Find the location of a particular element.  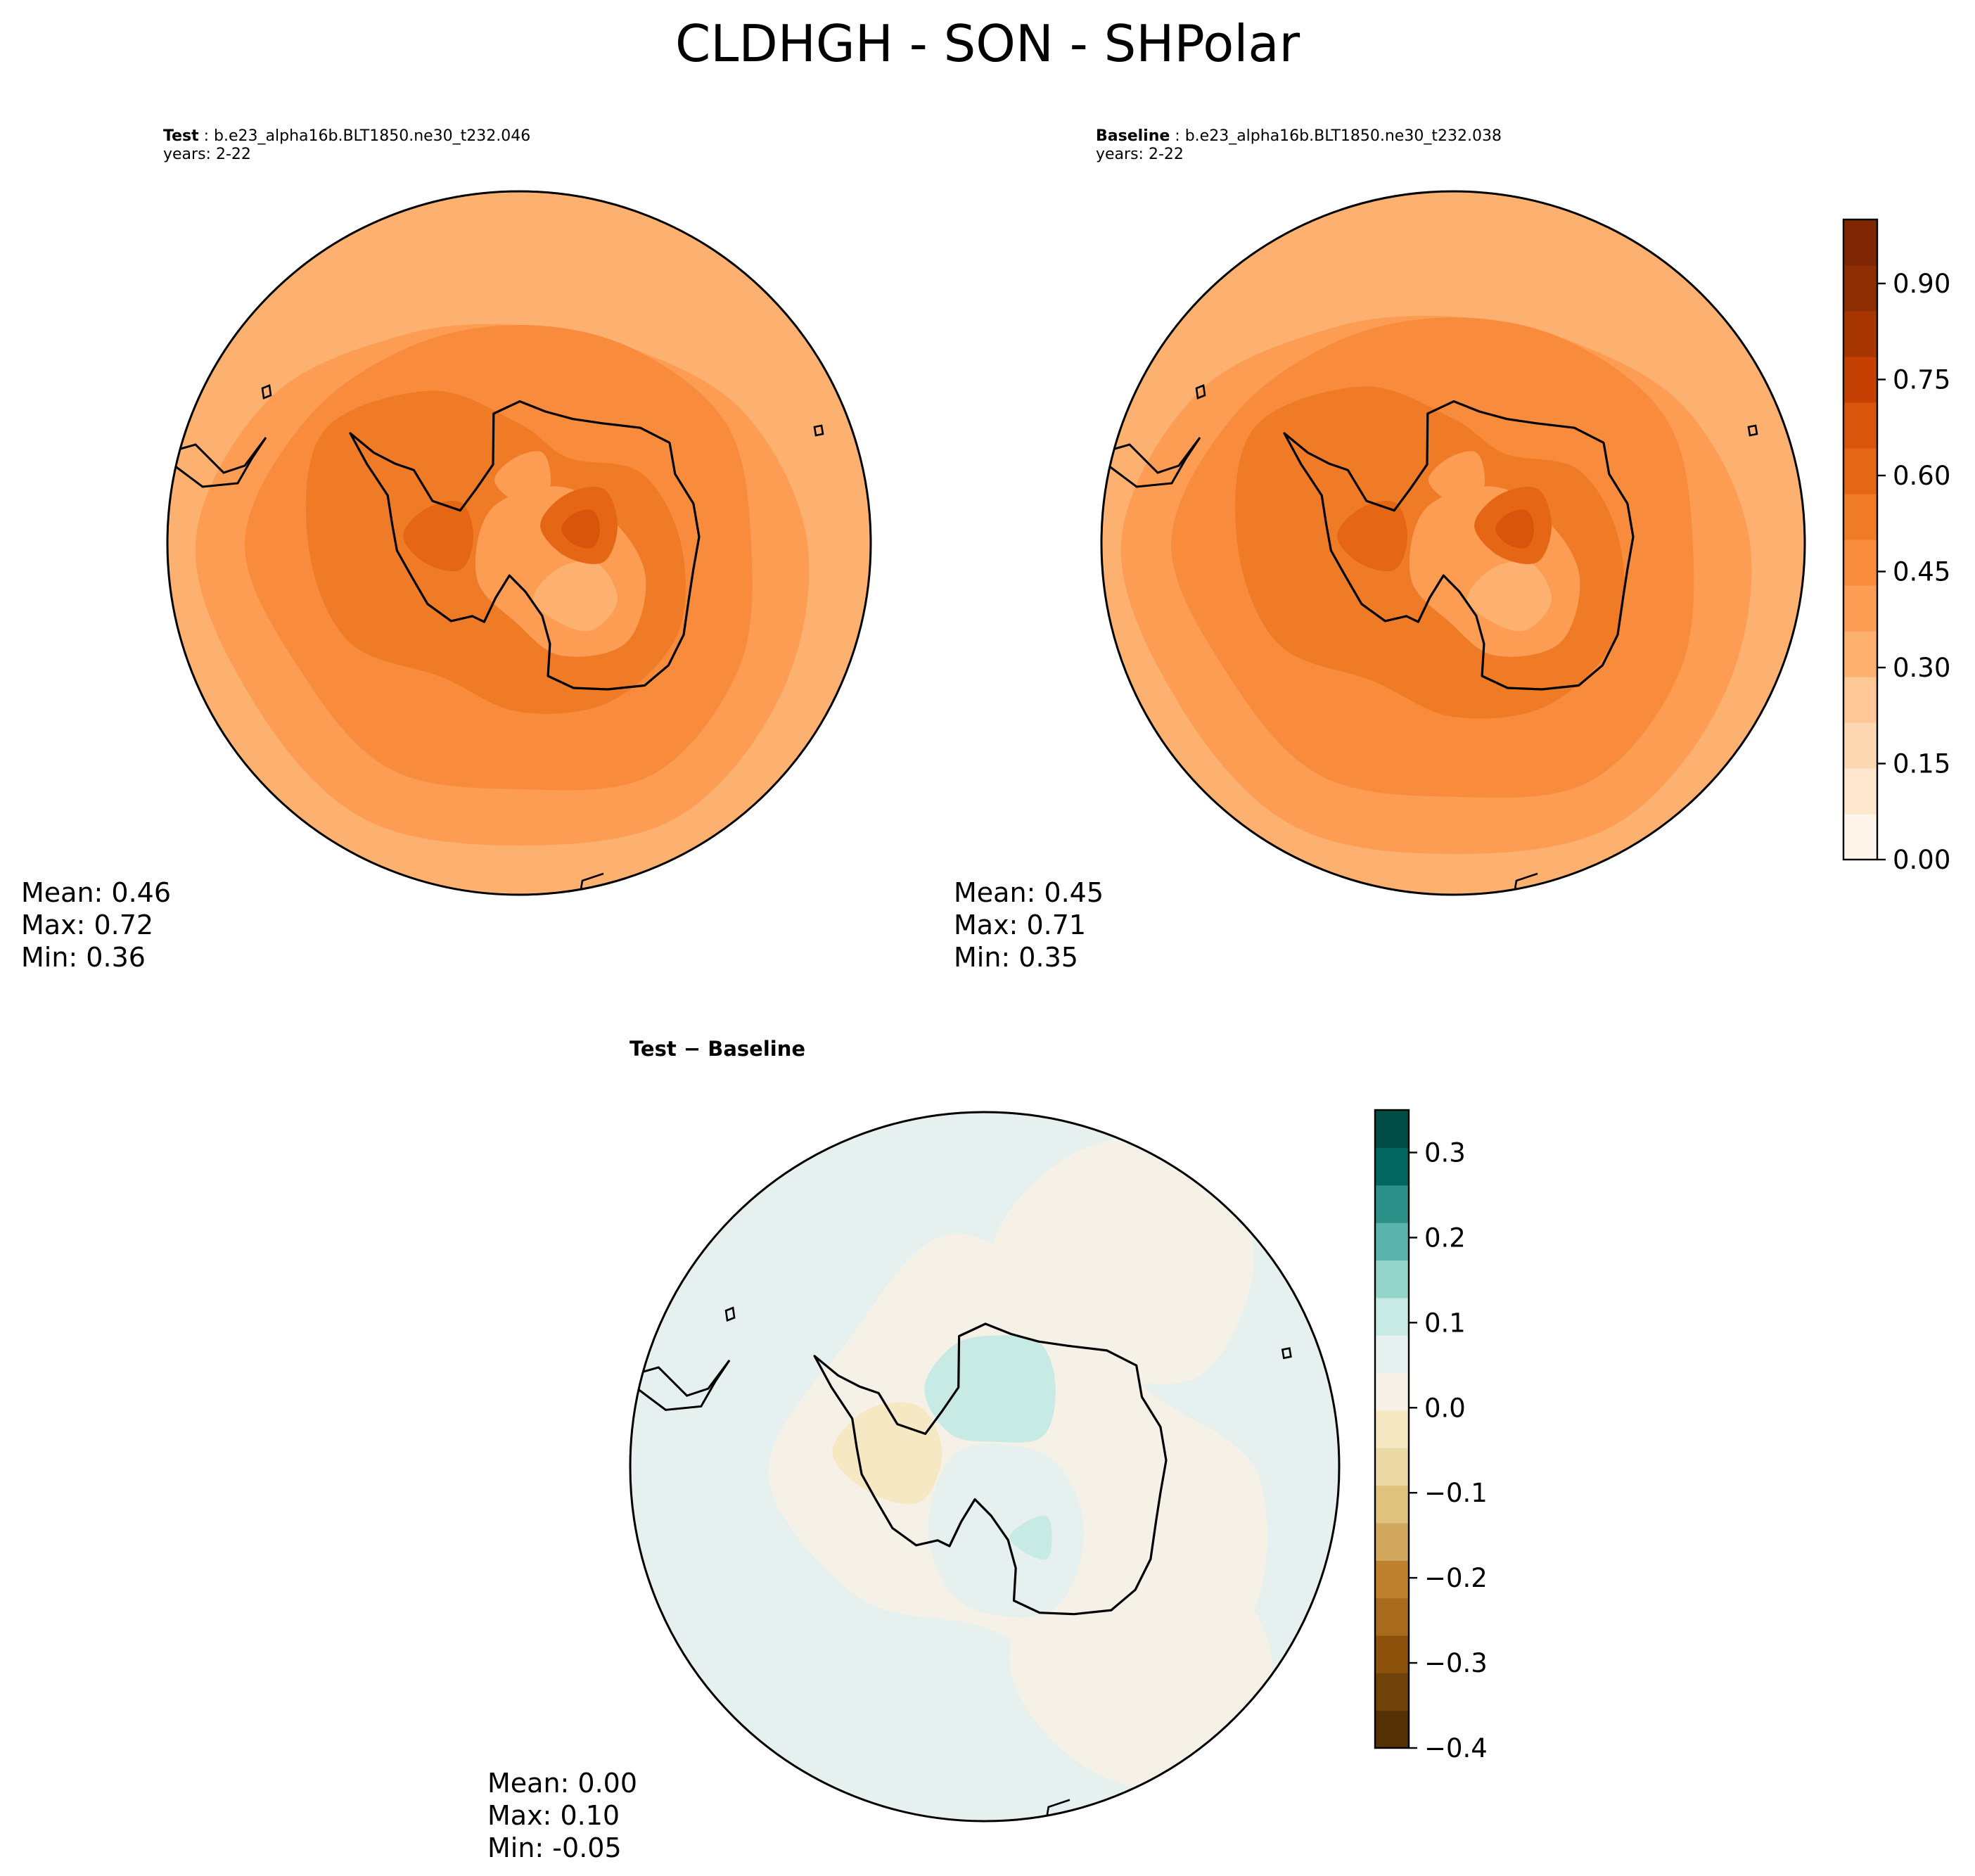

test-ridge-peak is located at coordinates (580, 529).